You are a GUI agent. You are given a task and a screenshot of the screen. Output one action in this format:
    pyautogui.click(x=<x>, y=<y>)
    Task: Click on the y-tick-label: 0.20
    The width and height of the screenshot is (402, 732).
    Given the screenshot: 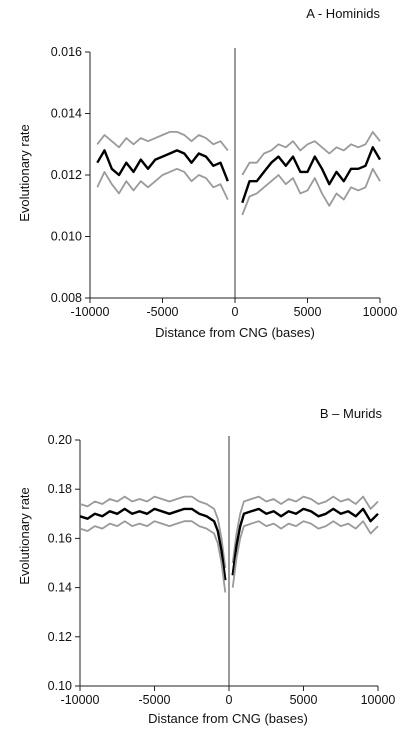 What is the action you would take?
    pyautogui.click(x=60, y=440)
    